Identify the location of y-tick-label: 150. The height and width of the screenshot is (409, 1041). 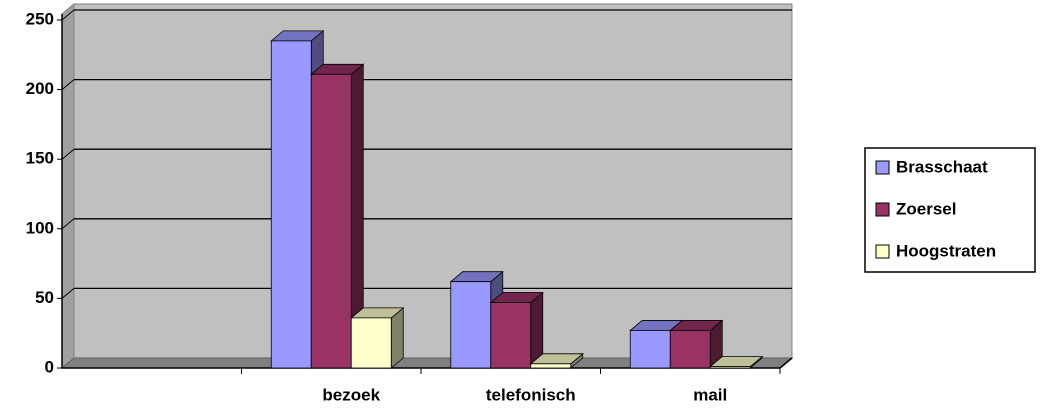
(40, 158).